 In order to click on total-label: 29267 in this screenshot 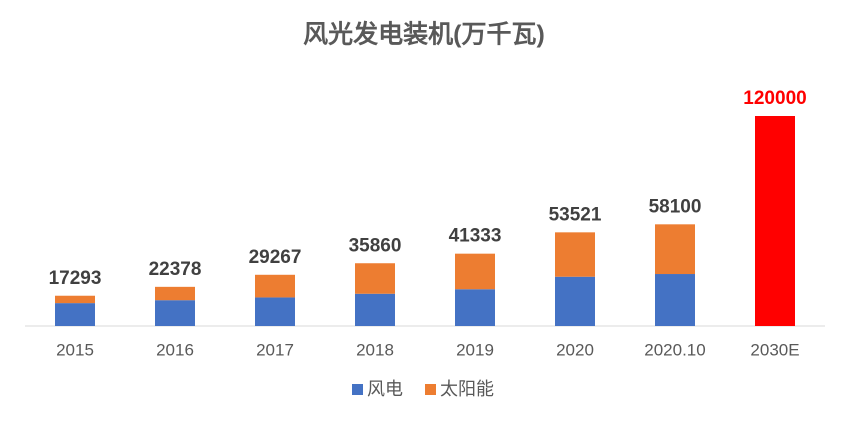, I will do `click(275, 257)`.